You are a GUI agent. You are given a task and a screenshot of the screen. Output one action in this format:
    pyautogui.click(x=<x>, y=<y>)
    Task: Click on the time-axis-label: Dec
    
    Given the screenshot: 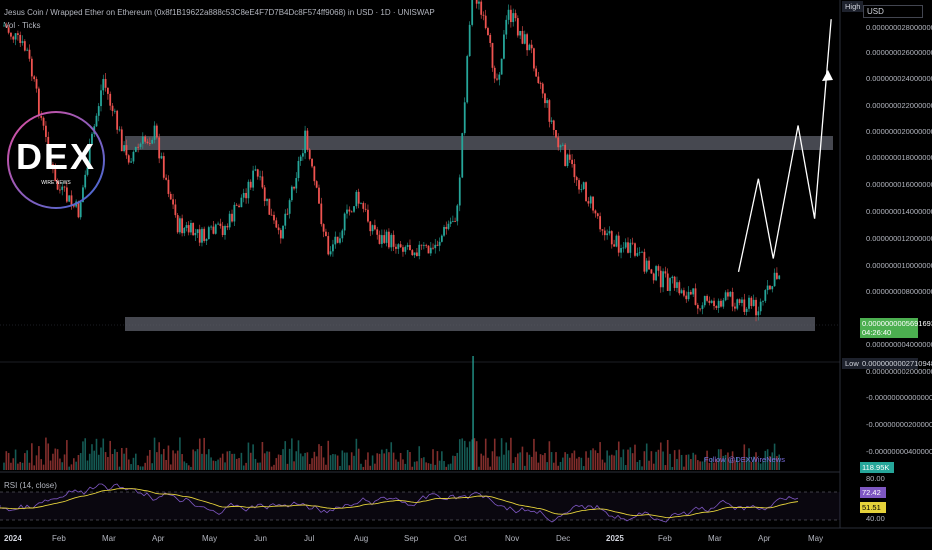 What is the action you would take?
    pyautogui.click(x=563, y=538)
    